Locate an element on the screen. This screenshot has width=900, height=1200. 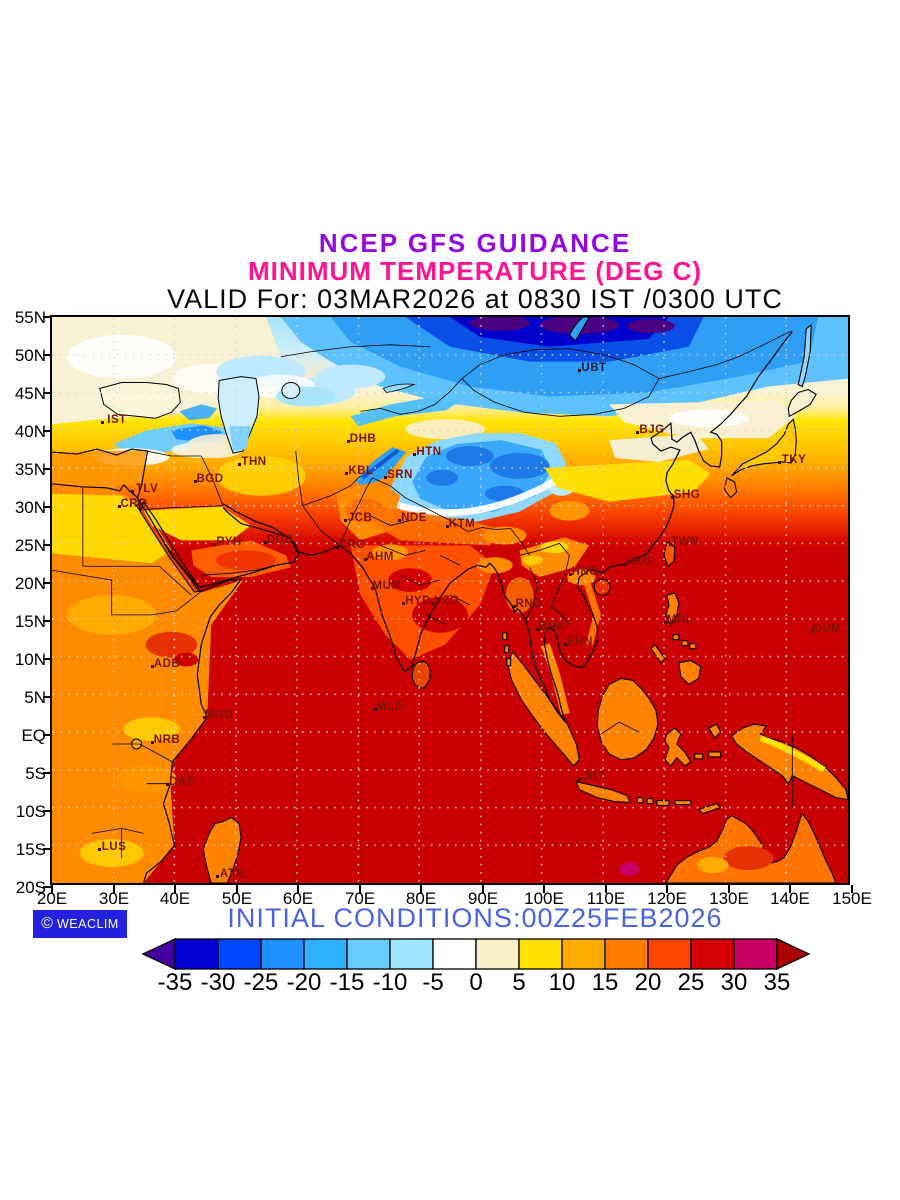
station-label: VZG is located at coordinates (447, 601).